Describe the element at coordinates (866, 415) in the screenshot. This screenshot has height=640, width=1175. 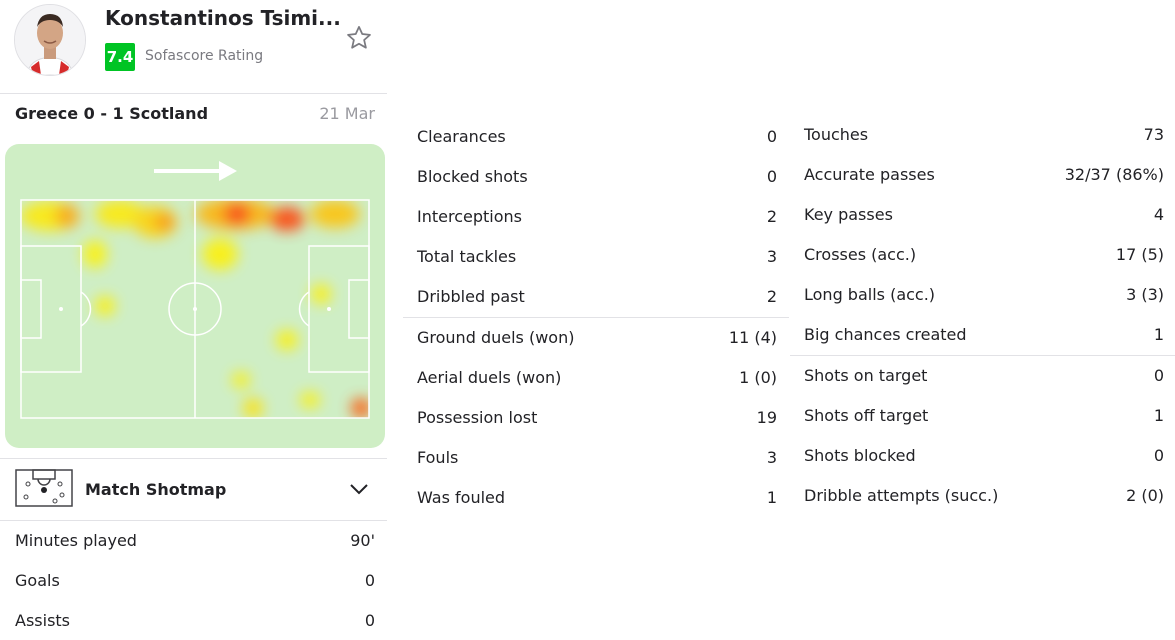
I see `stat-label: Shots off target` at that location.